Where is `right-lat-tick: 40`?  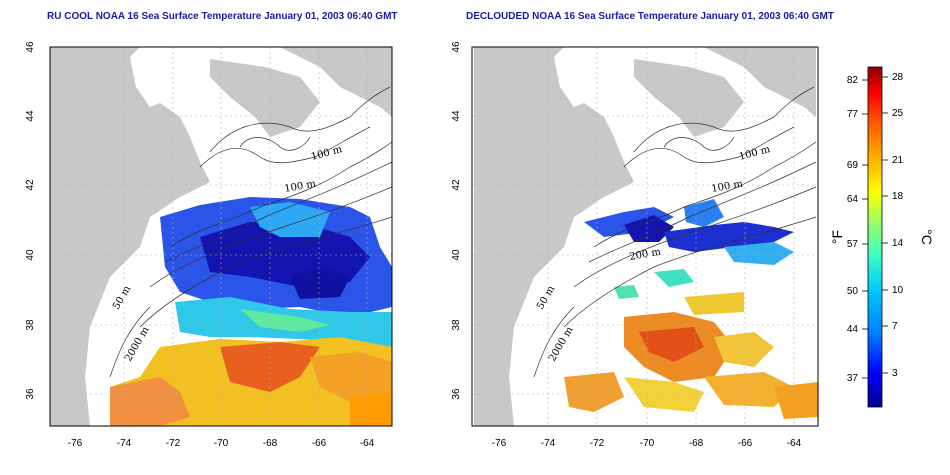 right-lat-tick: 40 is located at coordinates (456, 255).